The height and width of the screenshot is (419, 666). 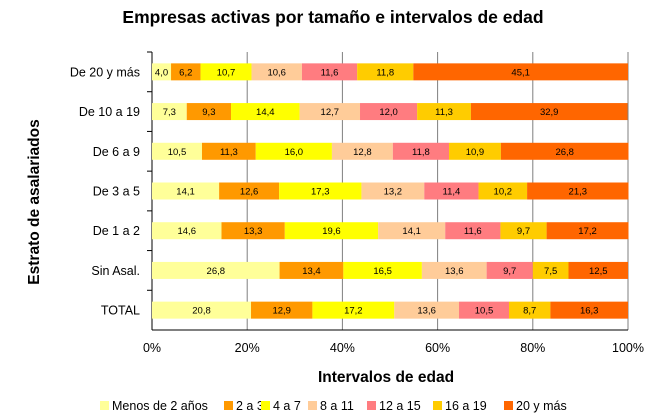 What do you see at coordinates (287, 406) in the screenshot?
I see `legend-label-4-a-7: 4 a 7` at bounding box center [287, 406].